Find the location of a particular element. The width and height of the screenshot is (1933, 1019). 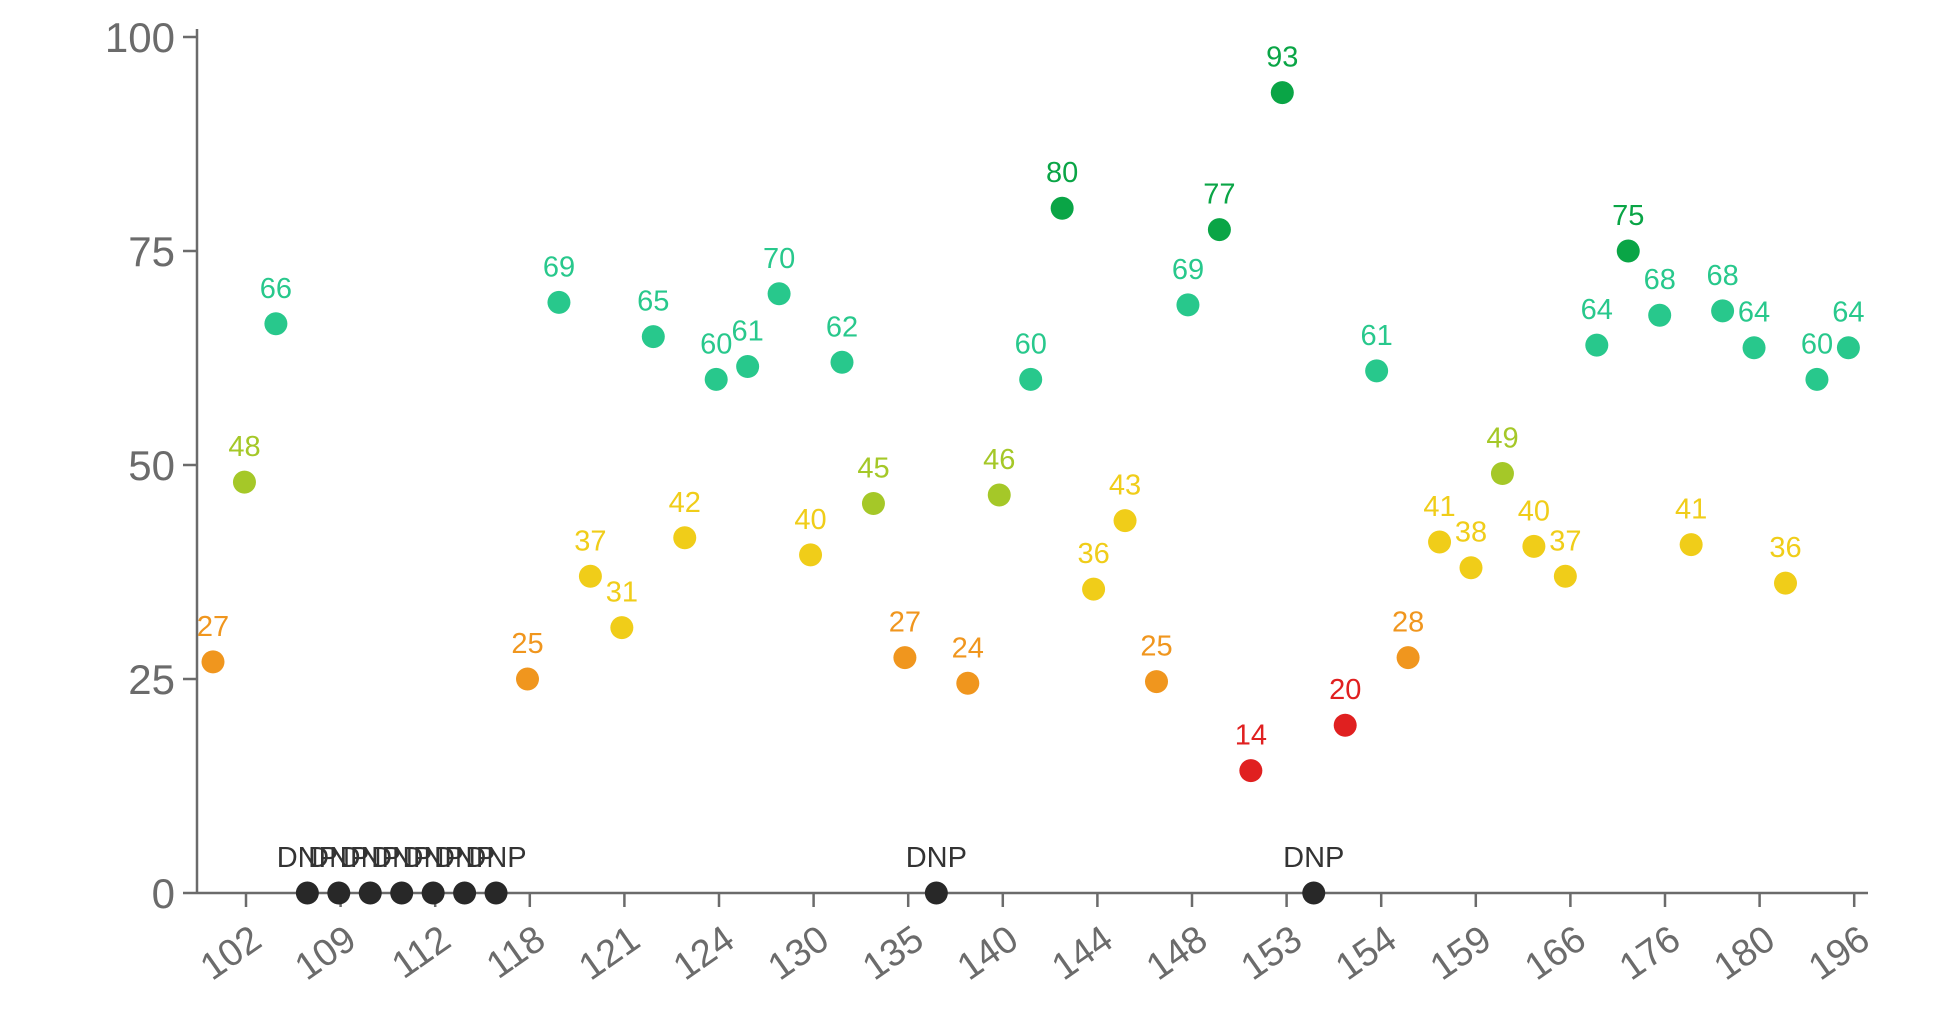

x-tick-label: 180 is located at coordinates (1745, 953).